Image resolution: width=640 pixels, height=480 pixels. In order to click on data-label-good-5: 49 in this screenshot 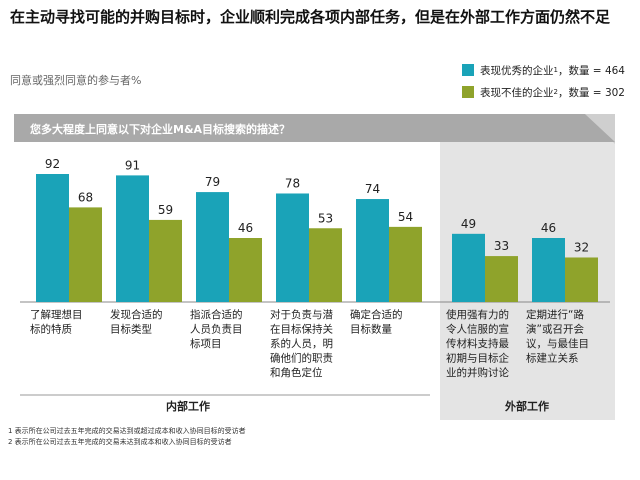, I will do `click(468, 224)`.